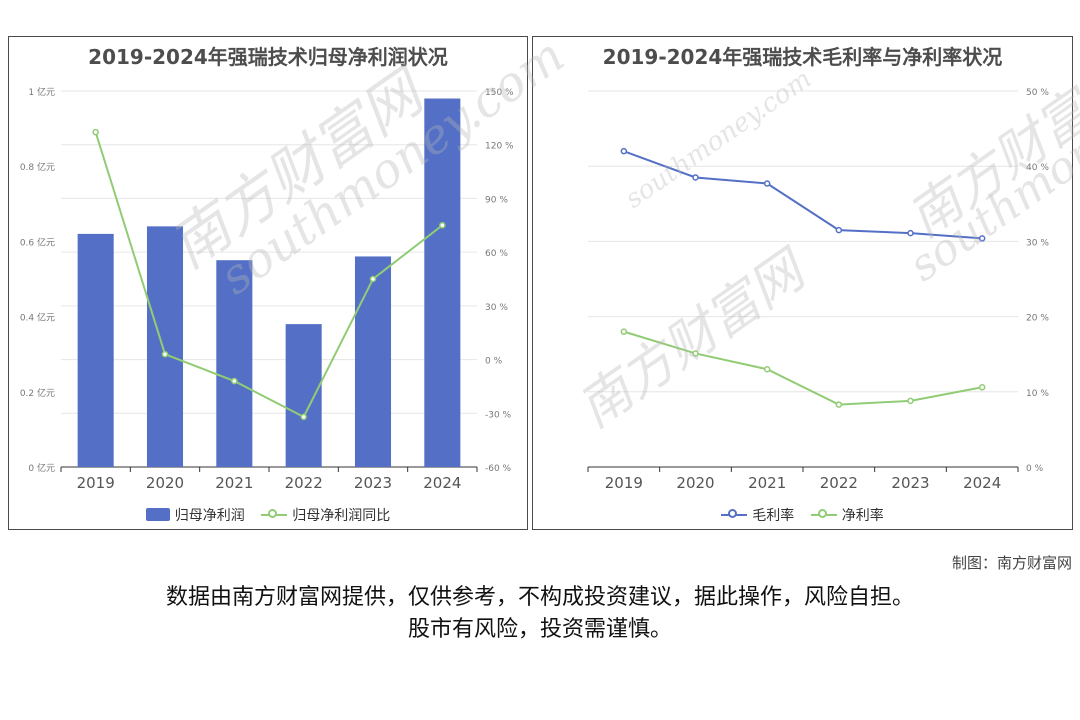  Describe the element at coordinates (496, 200) in the screenshot. I see `y2-tick-label: 90 %` at that location.